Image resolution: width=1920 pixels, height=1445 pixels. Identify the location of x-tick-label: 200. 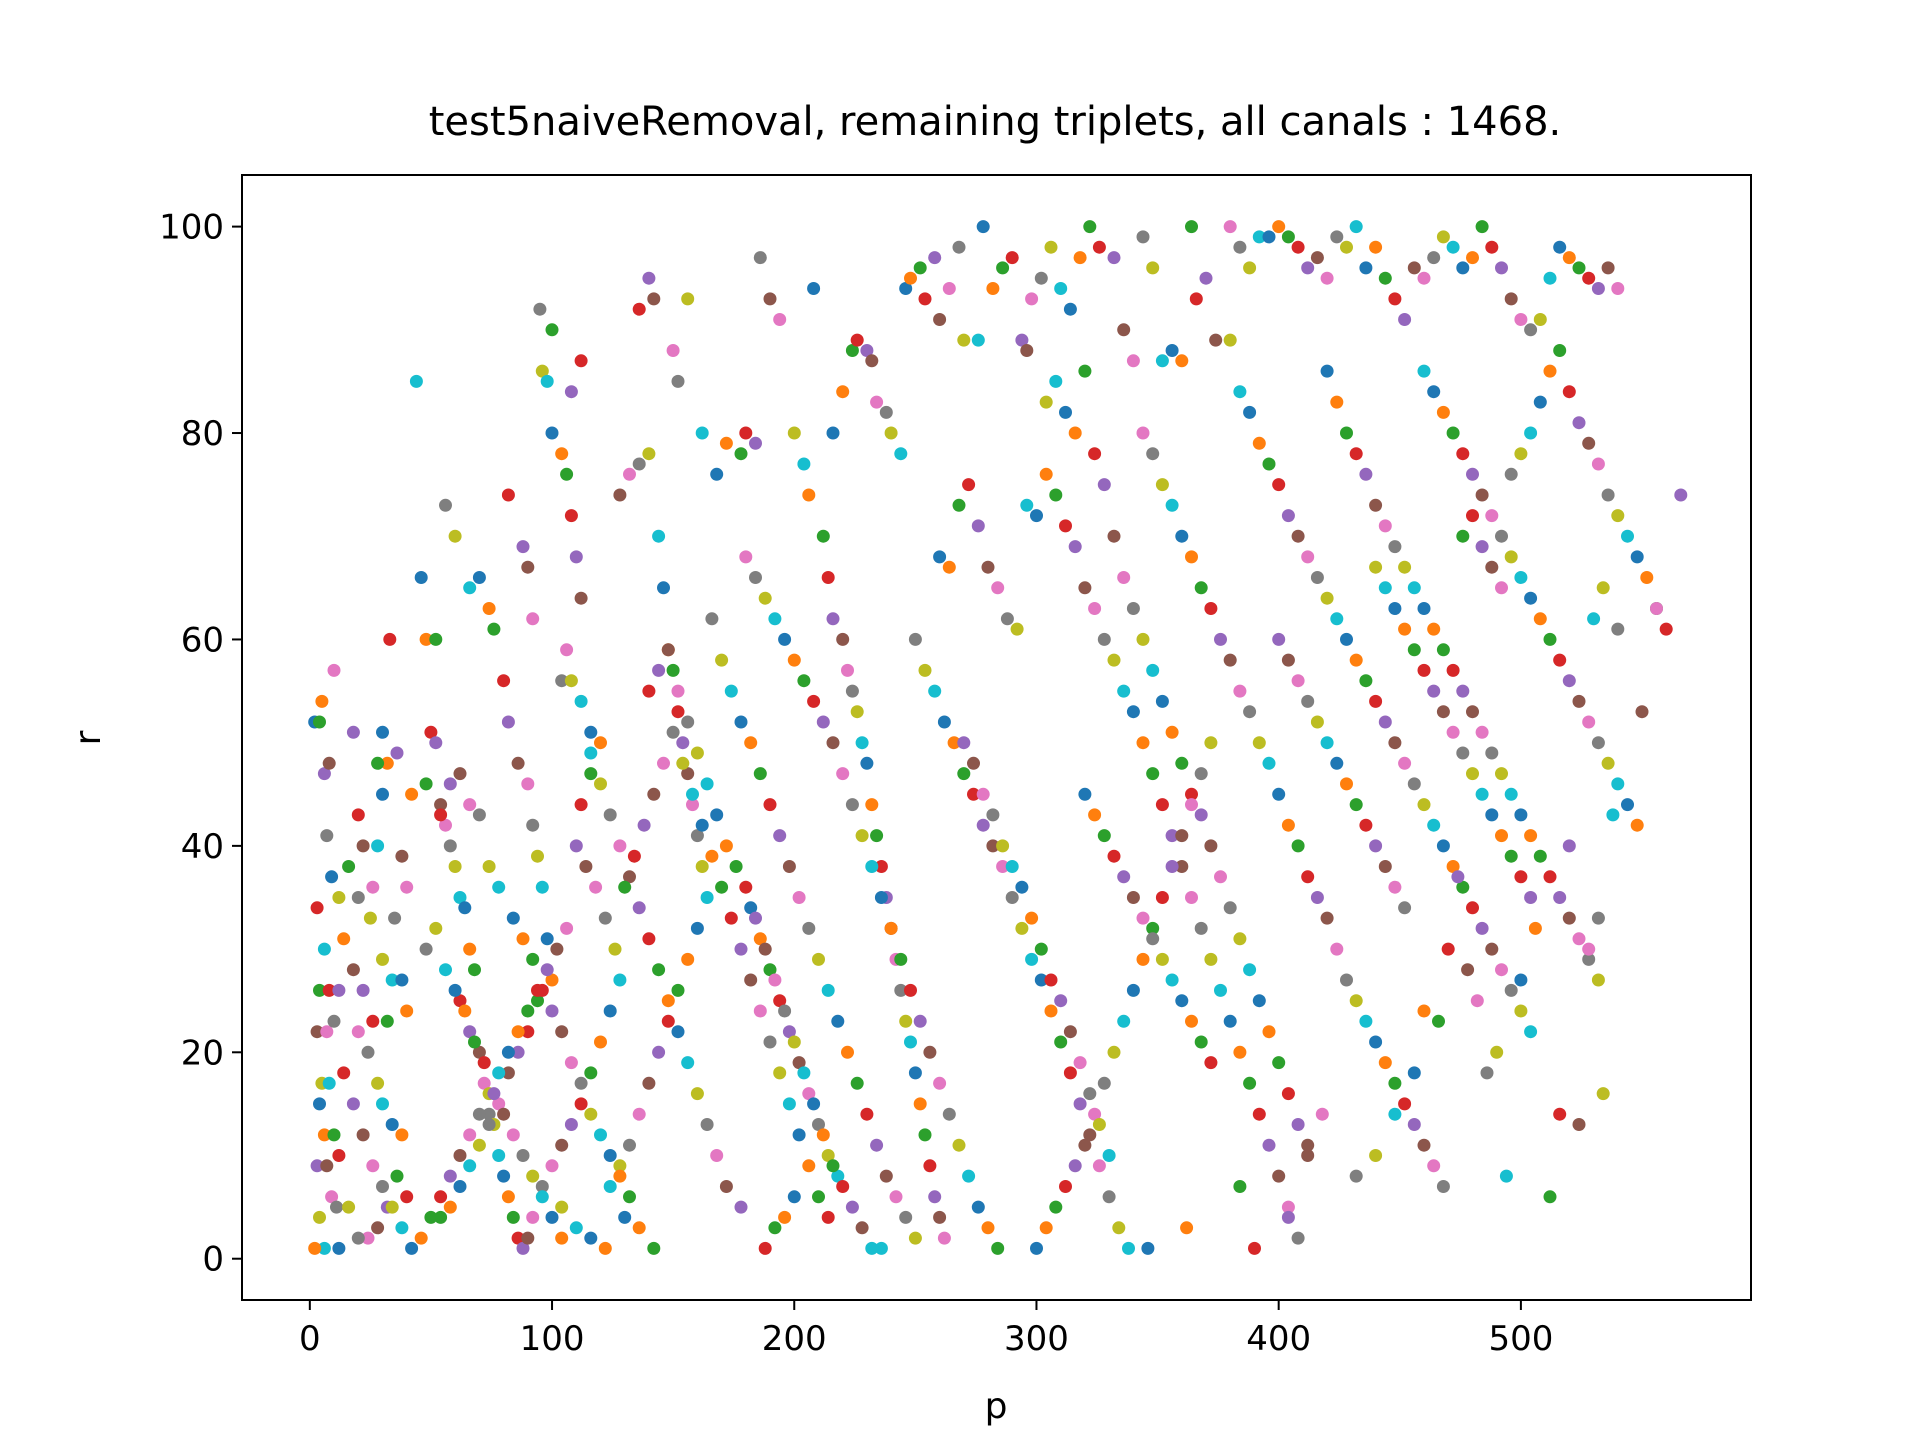
(794, 1339).